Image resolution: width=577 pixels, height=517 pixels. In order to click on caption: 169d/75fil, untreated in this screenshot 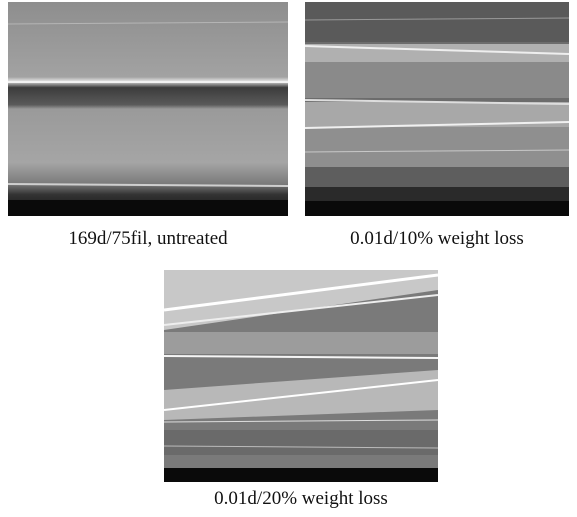, I will do `click(148, 238)`.